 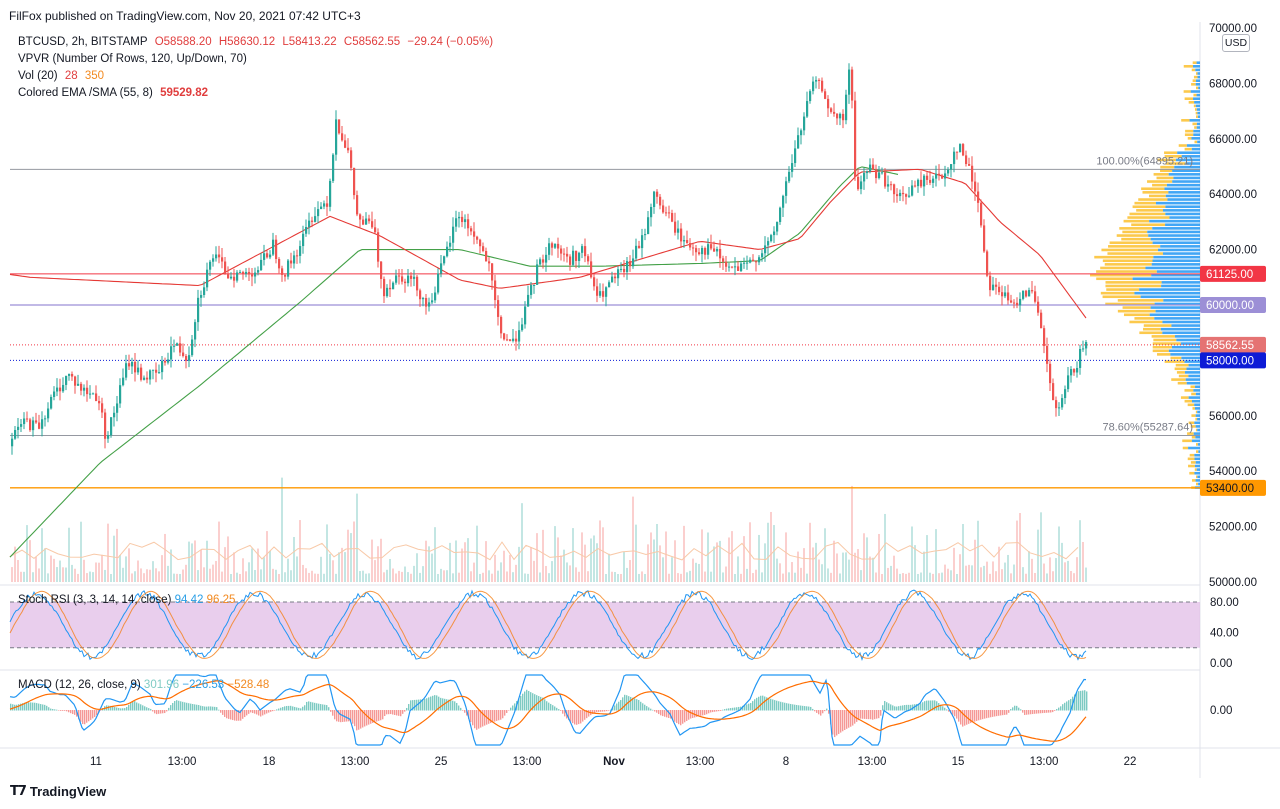 I want to click on currency-button: USD, so click(x=1236, y=43).